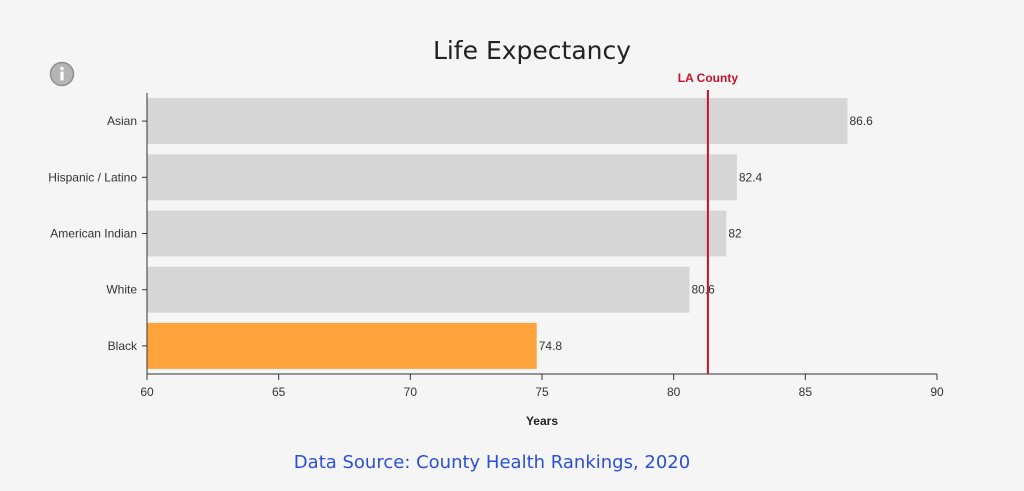 The image size is (1024, 491). Describe the element at coordinates (751, 177) in the screenshot. I see `value-label: 82.4` at that location.